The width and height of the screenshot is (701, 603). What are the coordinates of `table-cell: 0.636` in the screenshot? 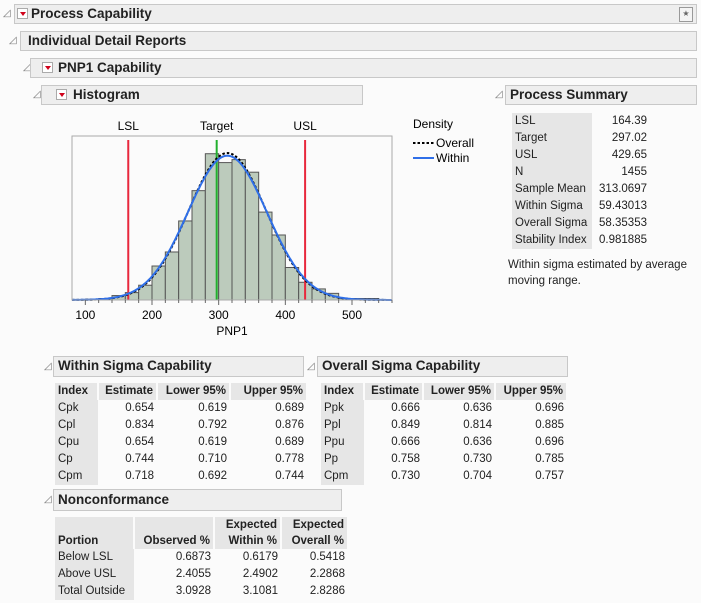 It's located at (477, 442).